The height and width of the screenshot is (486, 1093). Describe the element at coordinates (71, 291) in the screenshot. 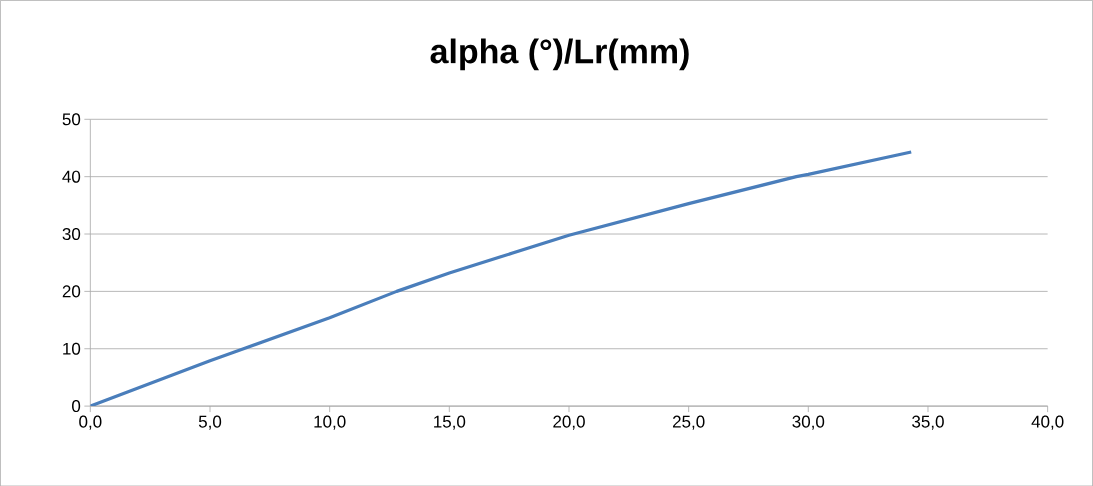

I see `y-tick-label: 20` at that location.